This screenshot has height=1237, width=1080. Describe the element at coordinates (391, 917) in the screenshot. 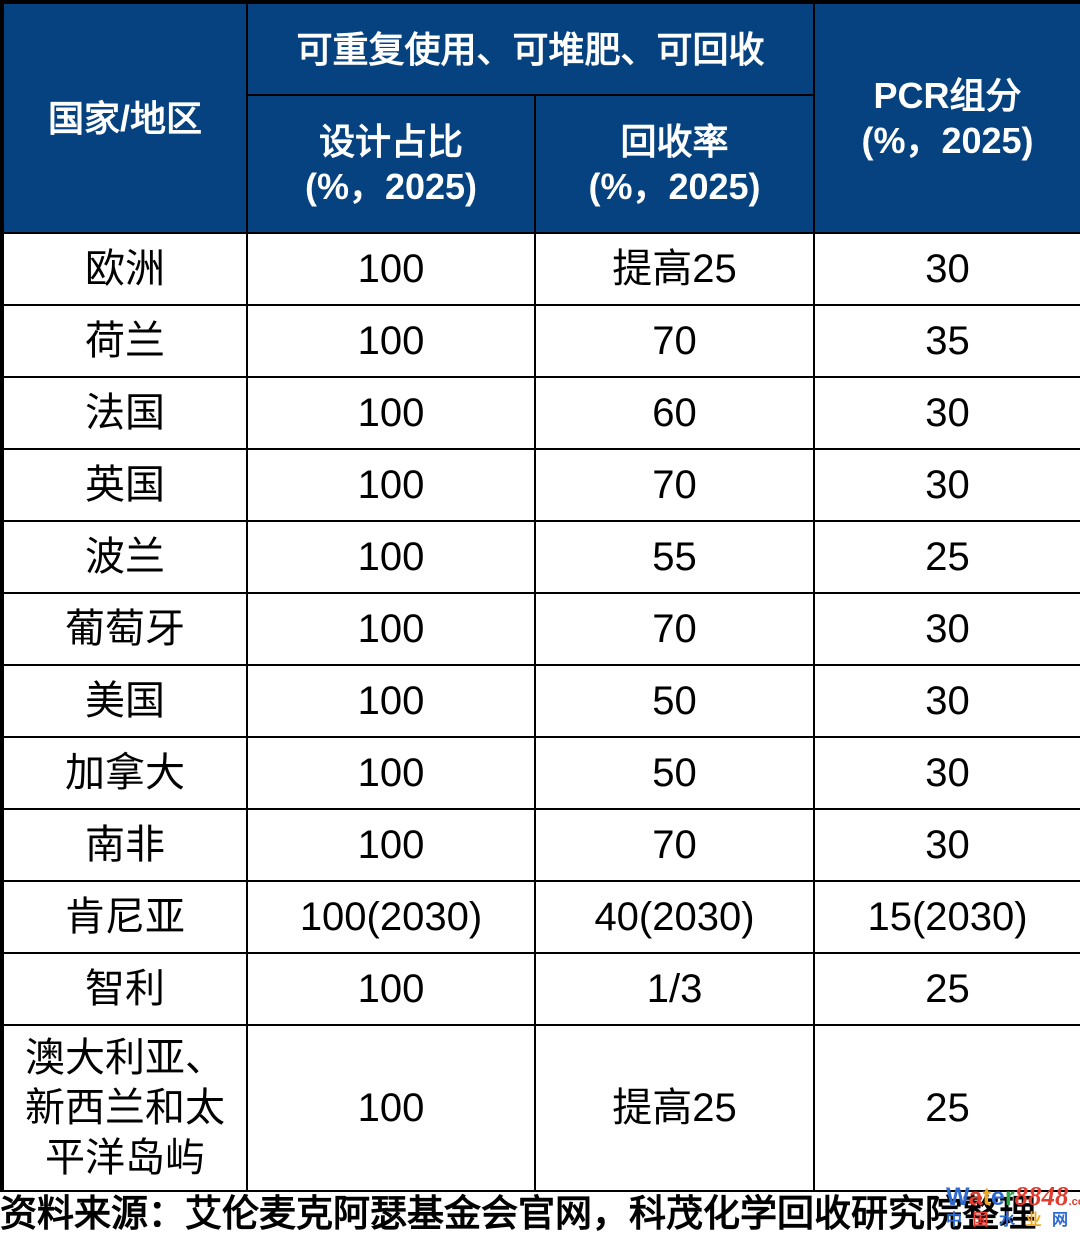

I see `design-cell: 100(2030)` at that location.